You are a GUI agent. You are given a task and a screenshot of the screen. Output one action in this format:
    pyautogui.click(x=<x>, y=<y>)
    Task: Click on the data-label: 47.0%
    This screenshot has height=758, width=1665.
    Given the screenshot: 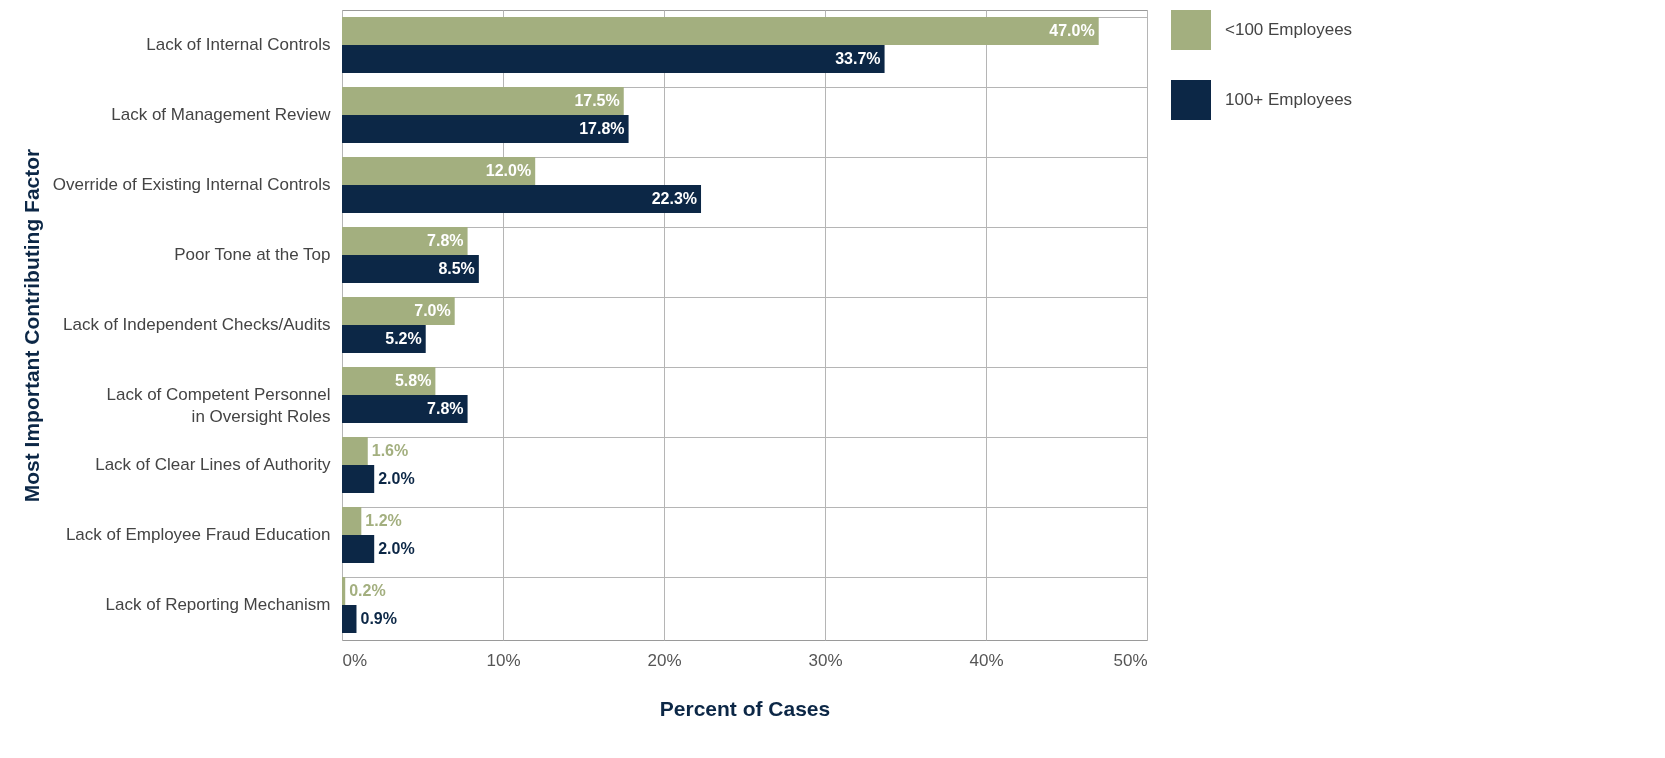 What is the action you would take?
    pyautogui.click(x=1072, y=30)
    